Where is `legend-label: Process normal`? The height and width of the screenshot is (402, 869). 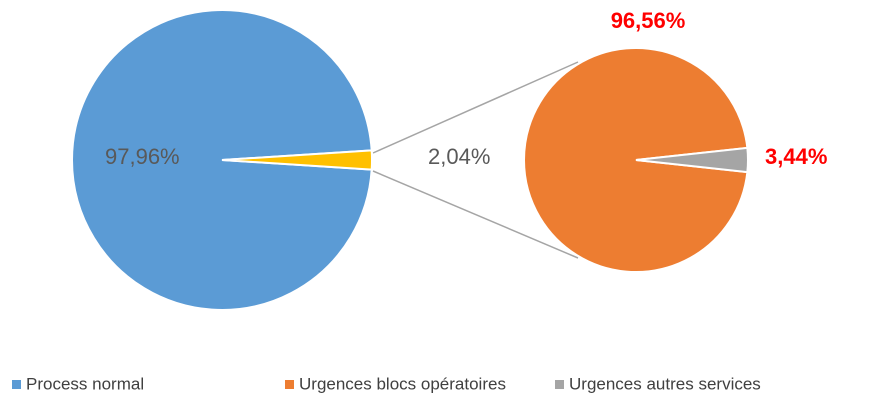
legend-label: Process normal is located at coordinates (85, 383).